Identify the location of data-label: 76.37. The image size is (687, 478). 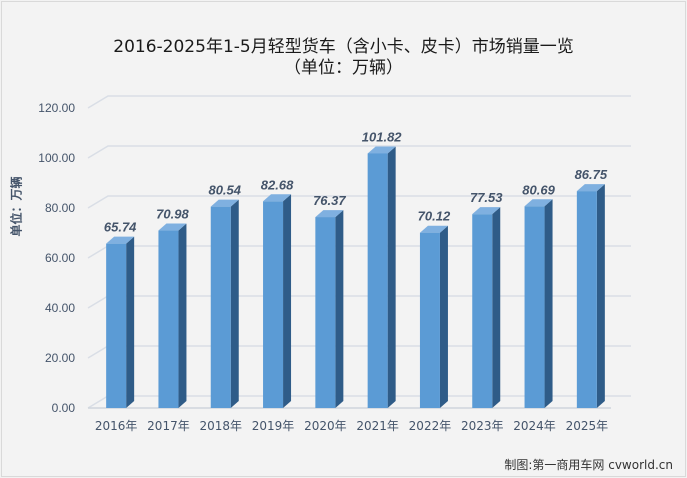
(329, 200).